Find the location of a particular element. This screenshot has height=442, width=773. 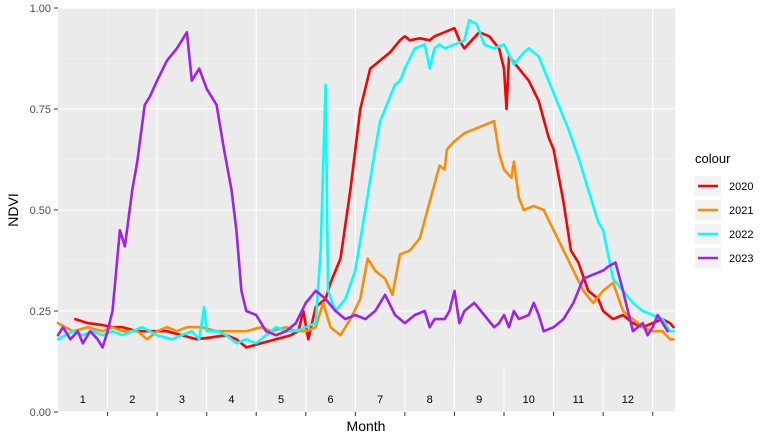

x-axis-ticks is located at coordinates (380, 414).